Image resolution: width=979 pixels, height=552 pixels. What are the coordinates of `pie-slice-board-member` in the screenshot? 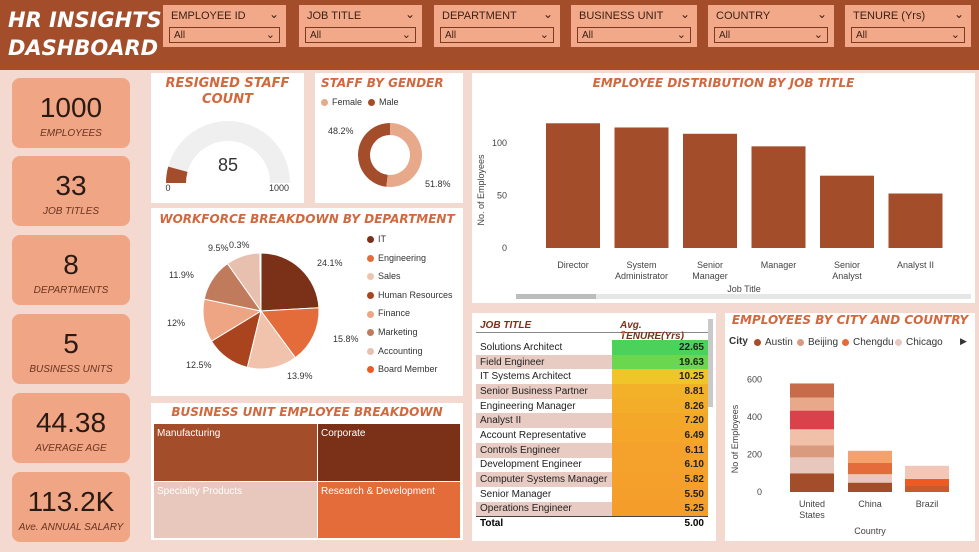 It's located at (260, 282).